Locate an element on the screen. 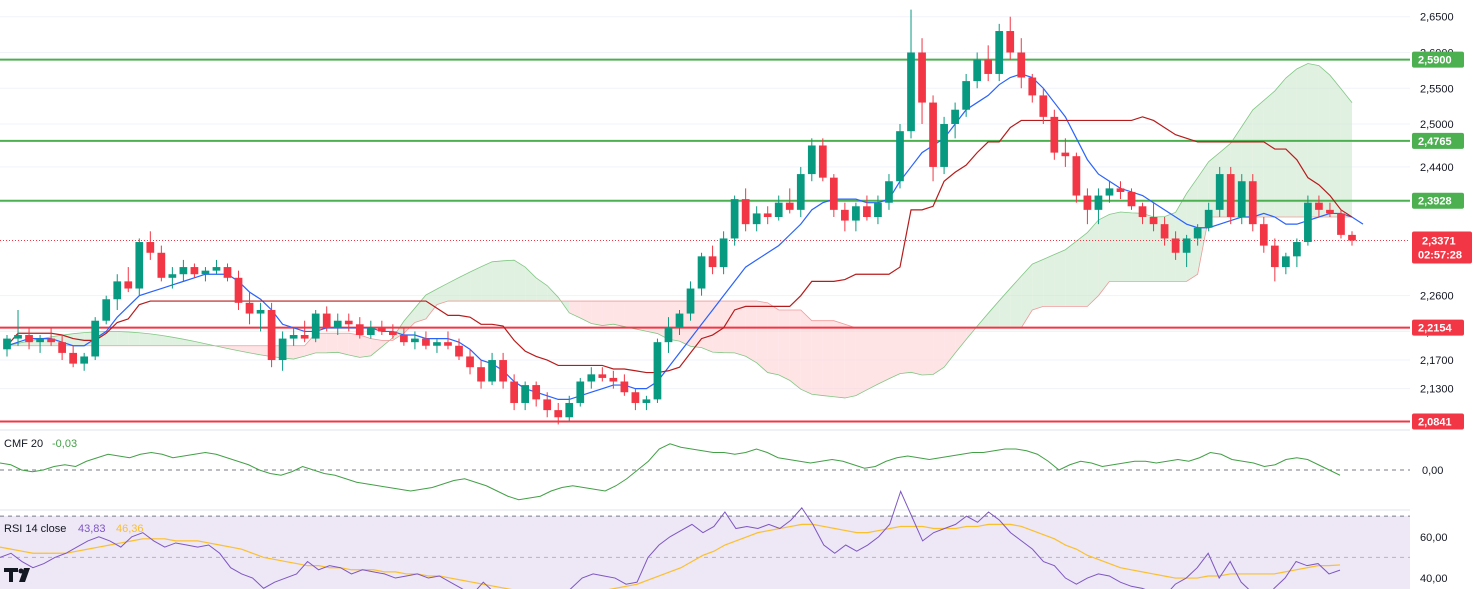 The height and width of the screenshot is (589, 1477). level-badge is located at coordinates (1438, 59).